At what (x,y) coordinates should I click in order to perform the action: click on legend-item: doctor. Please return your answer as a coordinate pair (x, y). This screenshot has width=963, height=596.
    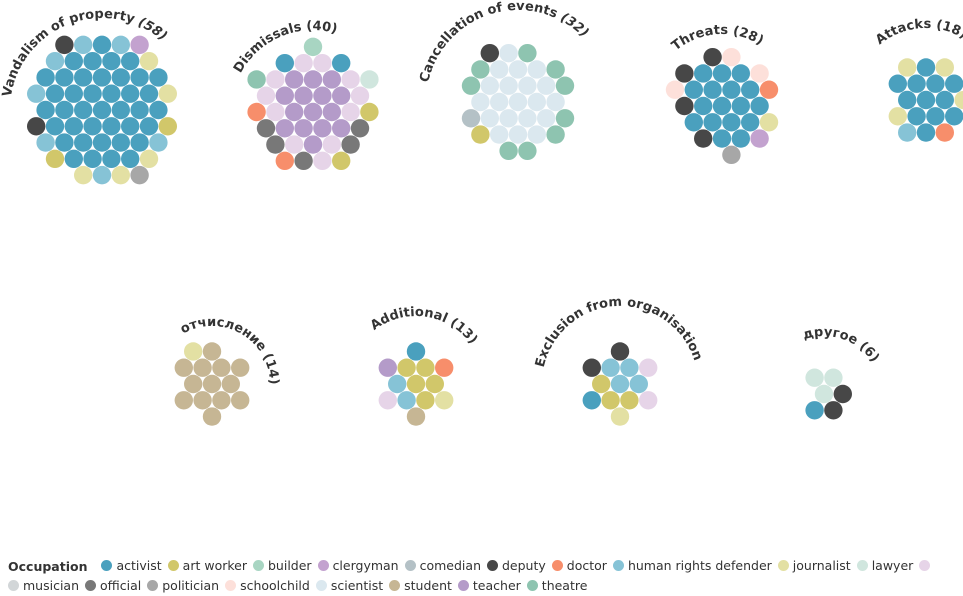
    Looking at the image, I should click on (579, 565).